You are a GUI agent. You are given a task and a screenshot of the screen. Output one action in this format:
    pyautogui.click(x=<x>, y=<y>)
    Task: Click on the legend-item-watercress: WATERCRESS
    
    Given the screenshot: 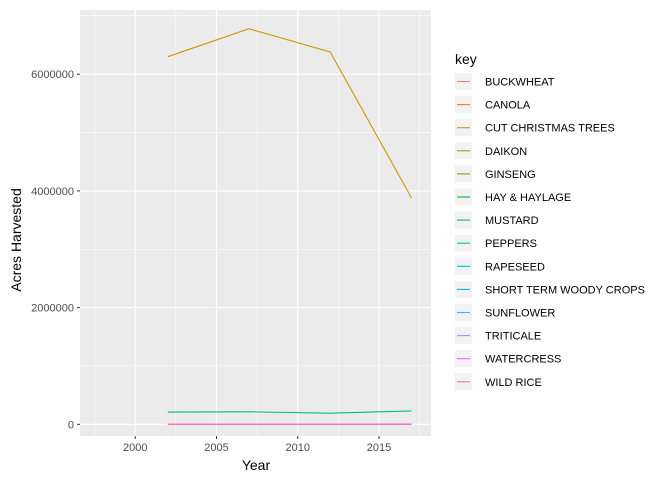 What is the action you would take?
    pyautogui.click(x=508, y=359)
    